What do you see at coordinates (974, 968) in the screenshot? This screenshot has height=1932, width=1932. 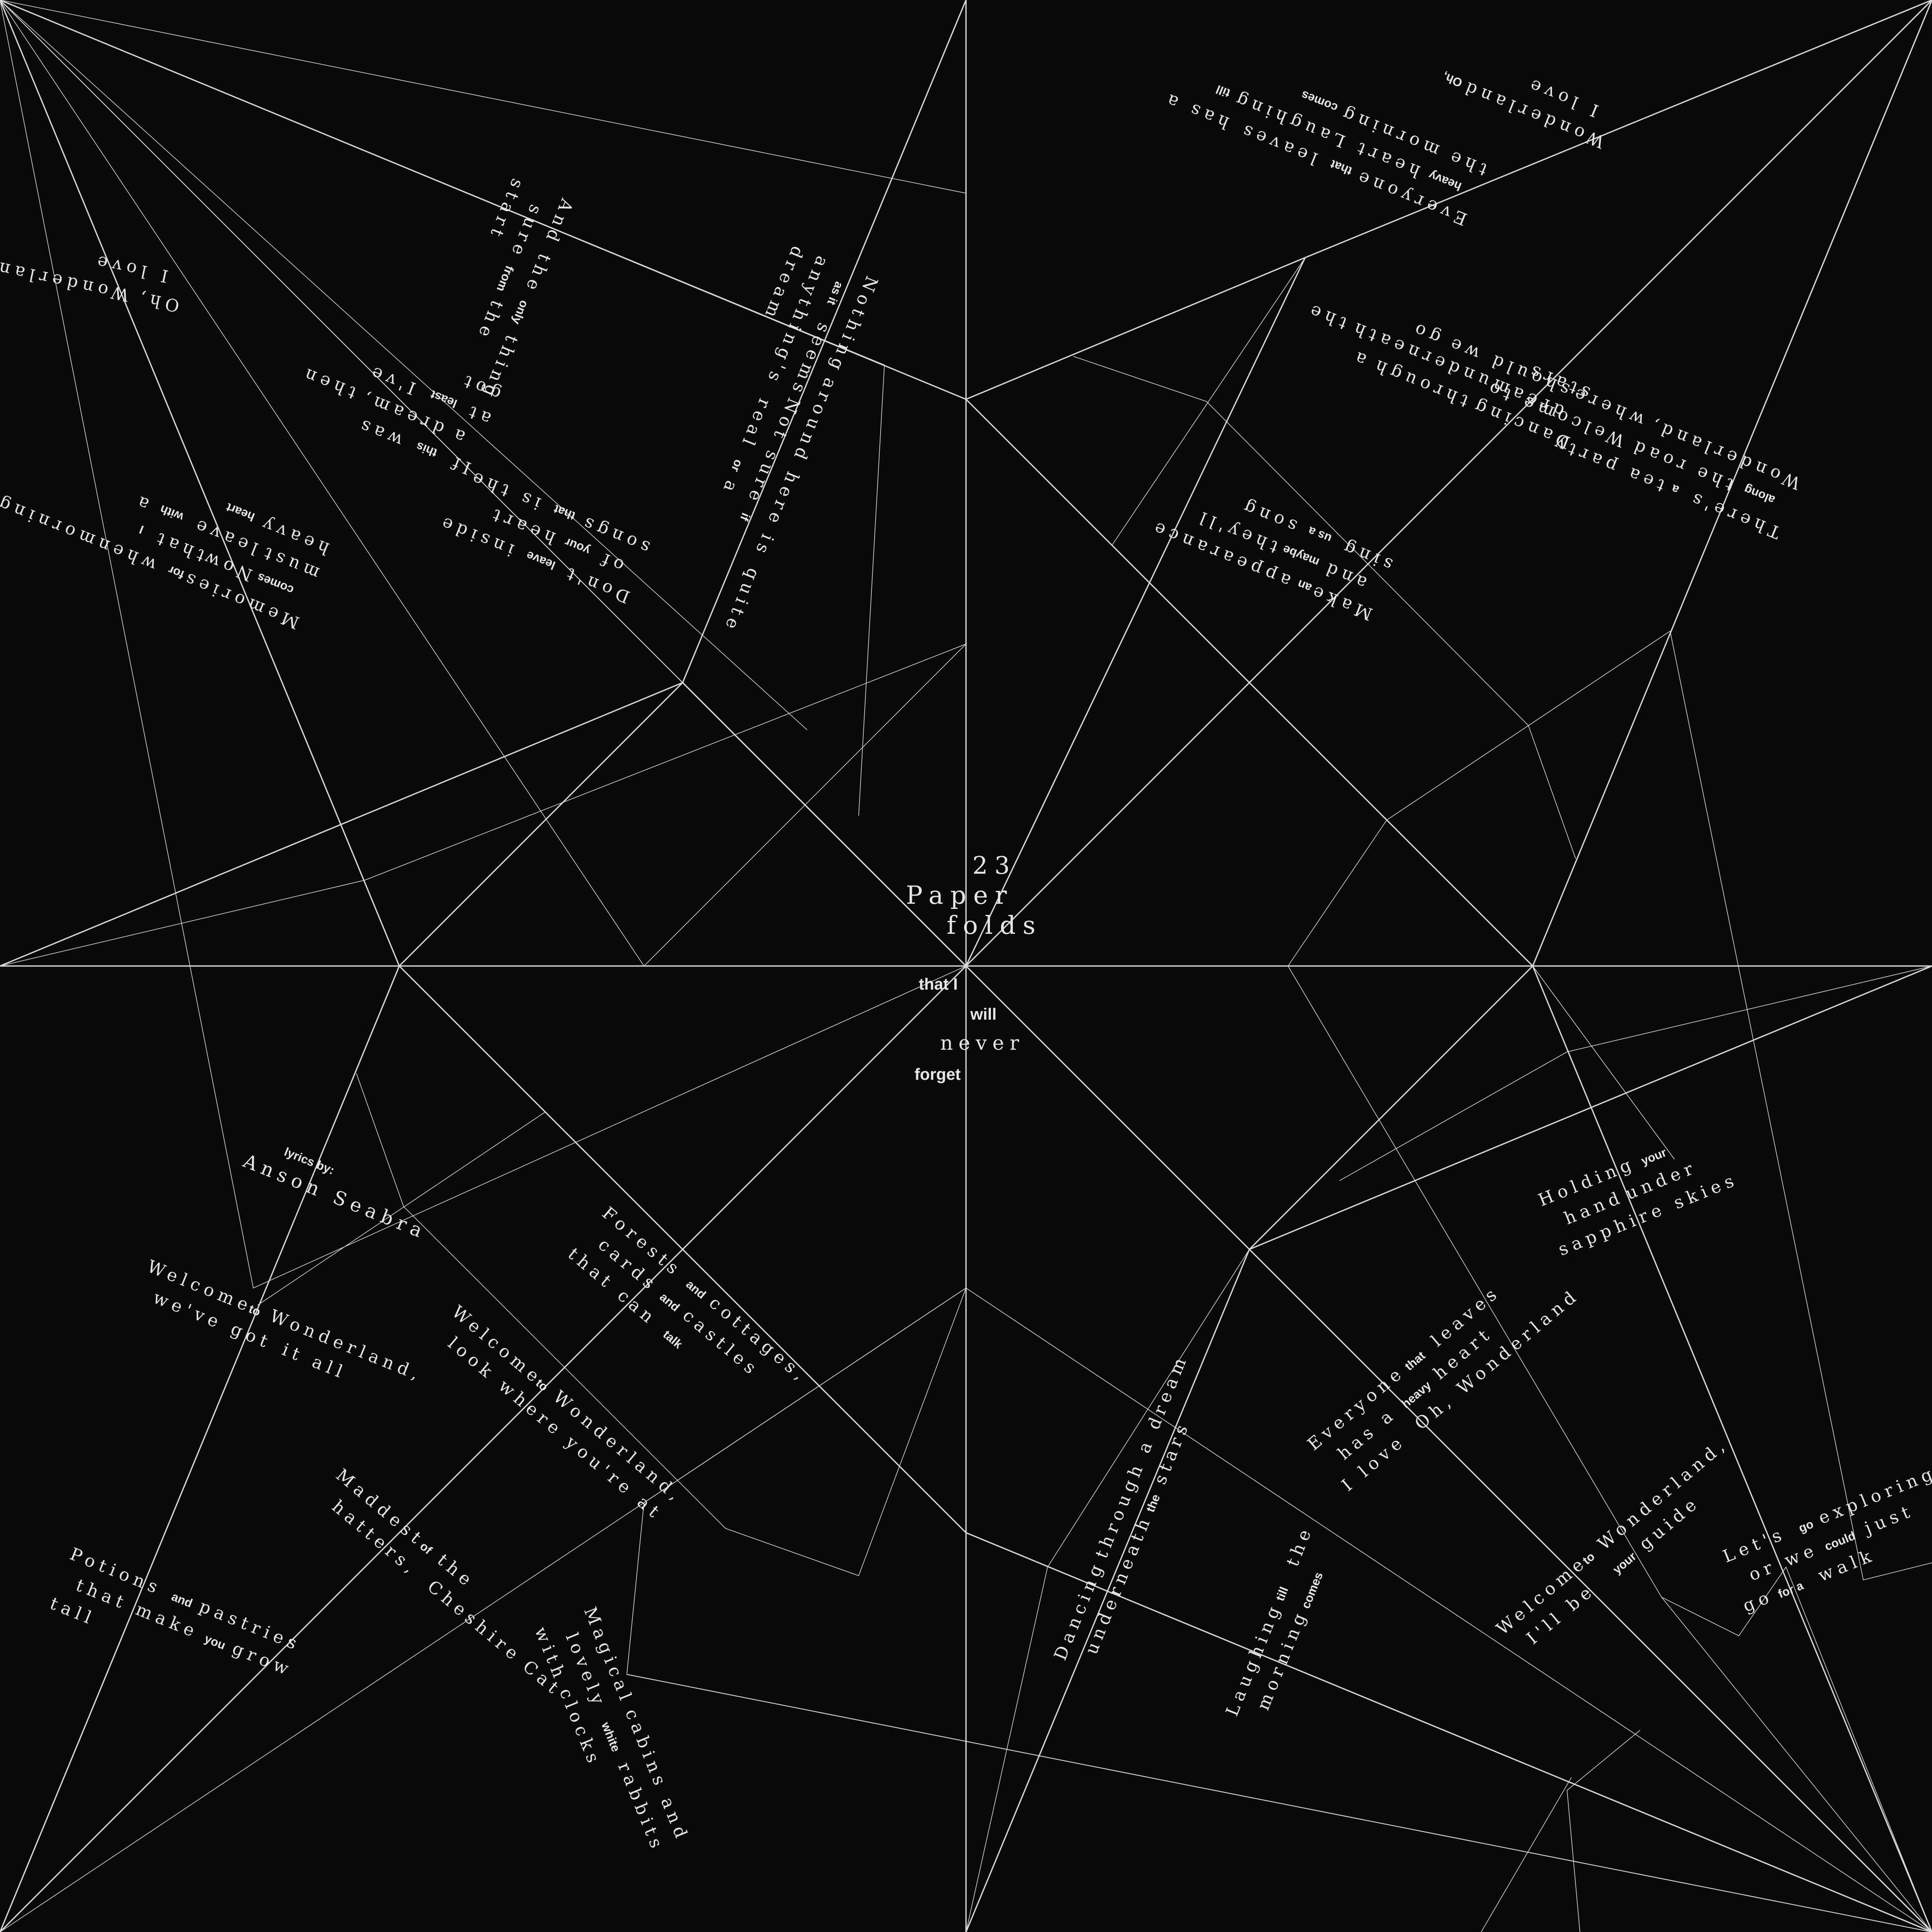 I see `title: 23 Paper folds that I will never forget` at bounding box center [974, 968].